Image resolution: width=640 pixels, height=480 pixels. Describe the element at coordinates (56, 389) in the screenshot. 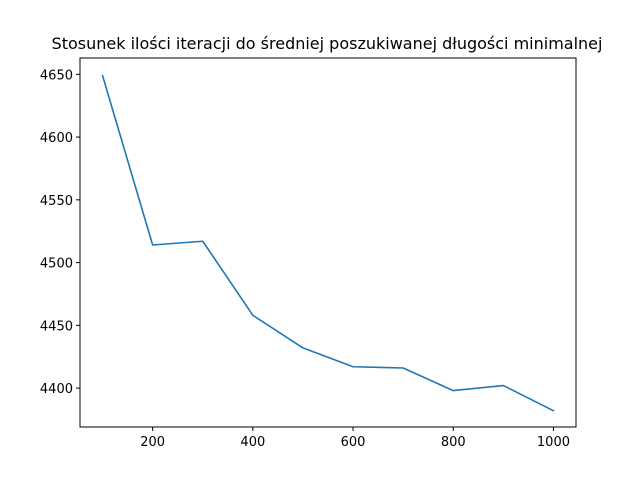

I see `y-tick-label: 4400` at that location.